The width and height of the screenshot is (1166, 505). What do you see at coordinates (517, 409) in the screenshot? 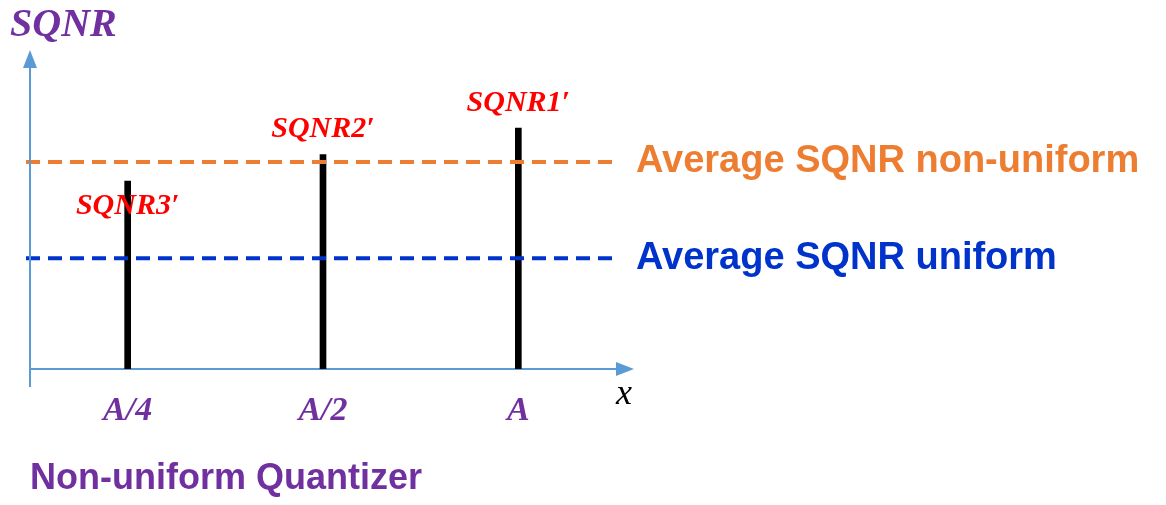
I see `x-tick-label: A` at bounding box center [517, 409].